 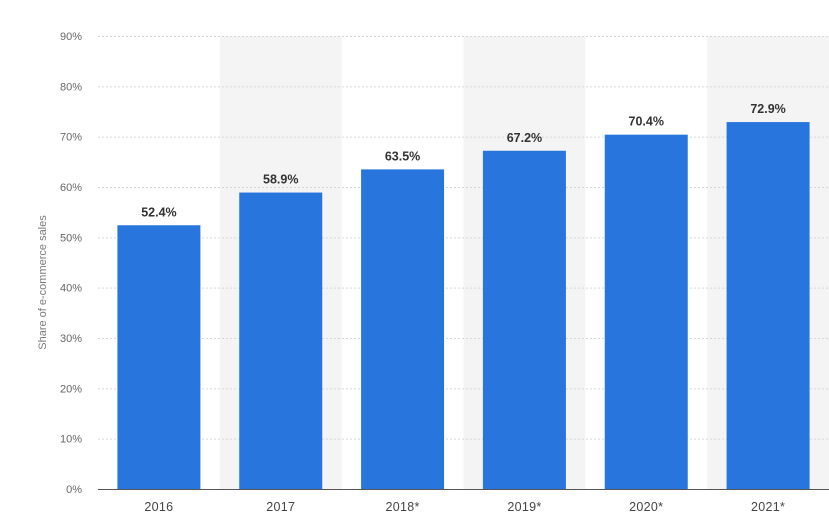 I want to click on y-tick-label: 50%, so click(x=71, y=238).